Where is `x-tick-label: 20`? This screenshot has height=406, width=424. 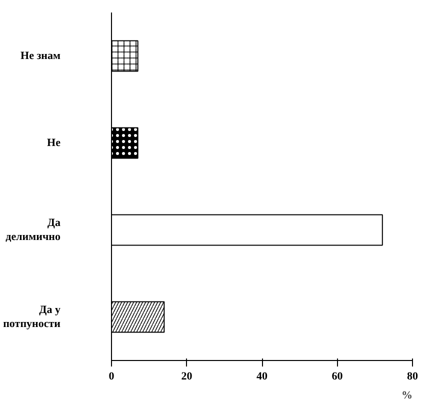
x-tick-label: 20 is located at coordinates (187, 376).